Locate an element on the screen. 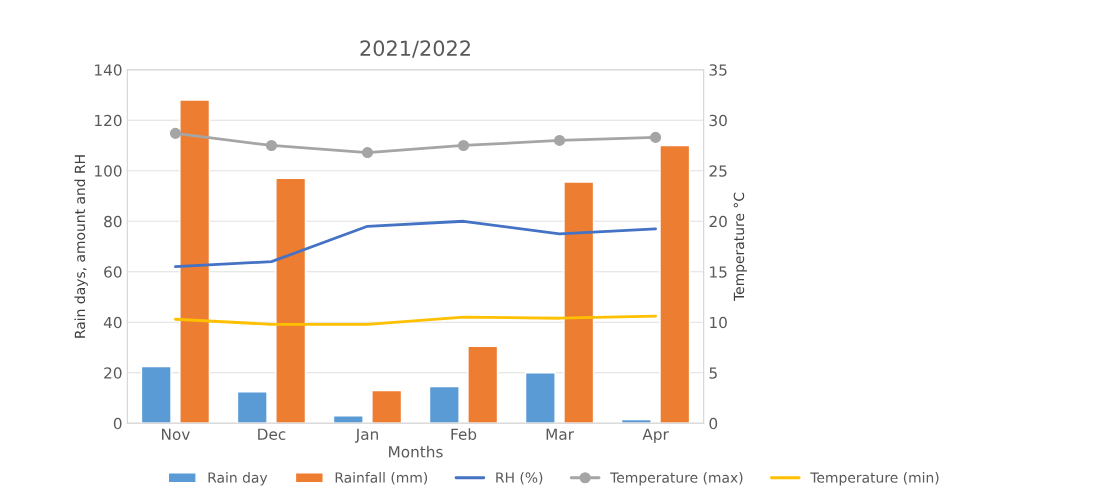  y-tick-label: 120 is located at coordinates (108, 120).